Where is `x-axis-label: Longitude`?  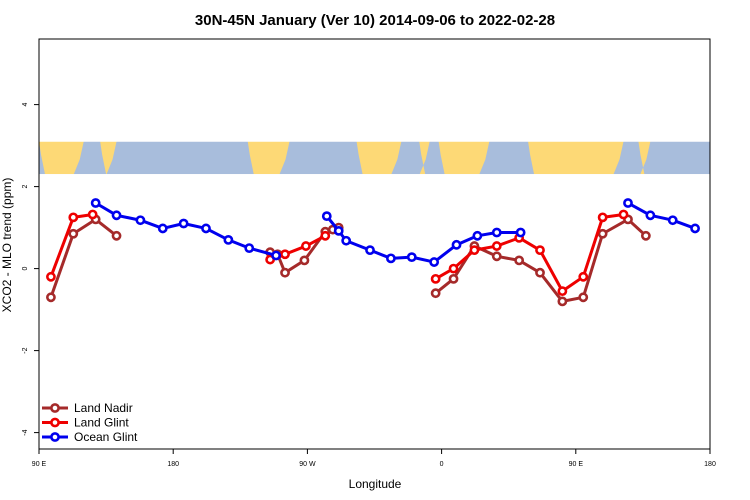
x-axis-label: Longitude is located at coordinates (375, 484).